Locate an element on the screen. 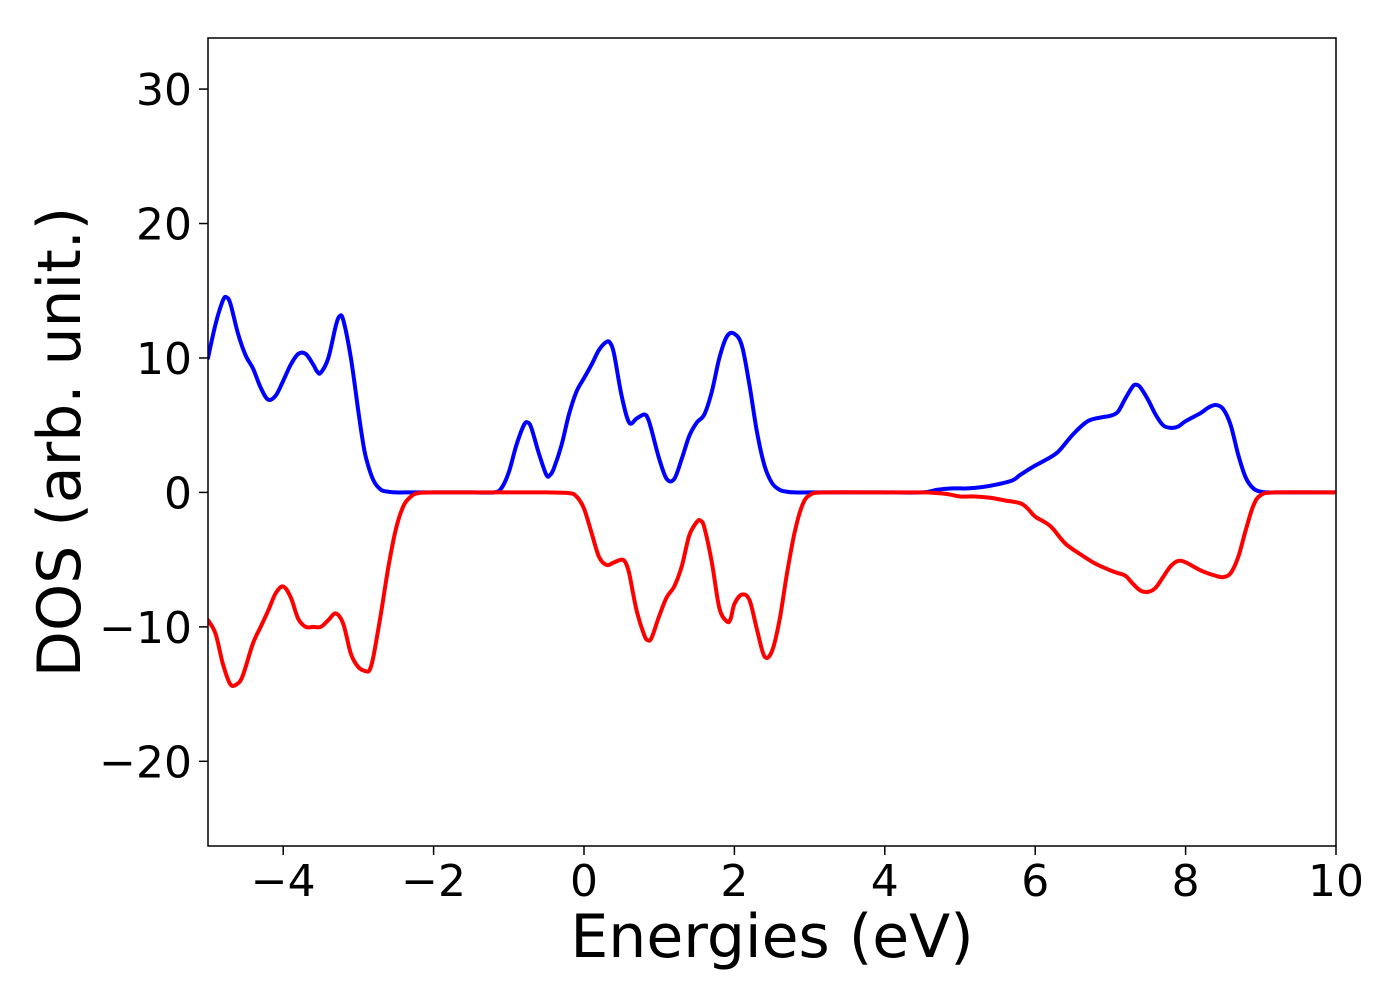 This screenshot has height=1000, width=1400. y-tick-label: −20 is located at coordinates (145, 762).